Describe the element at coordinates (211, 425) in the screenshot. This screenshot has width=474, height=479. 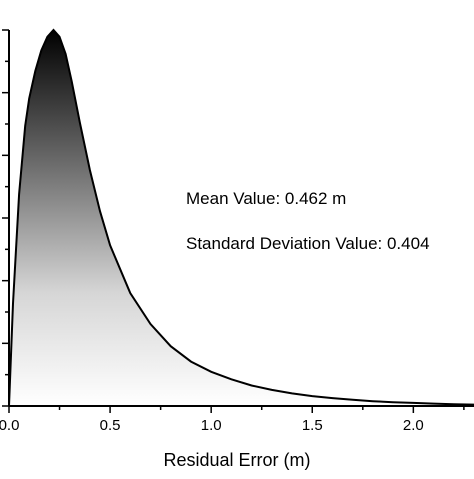
I see `x-tick-label: 1.0` at that location.